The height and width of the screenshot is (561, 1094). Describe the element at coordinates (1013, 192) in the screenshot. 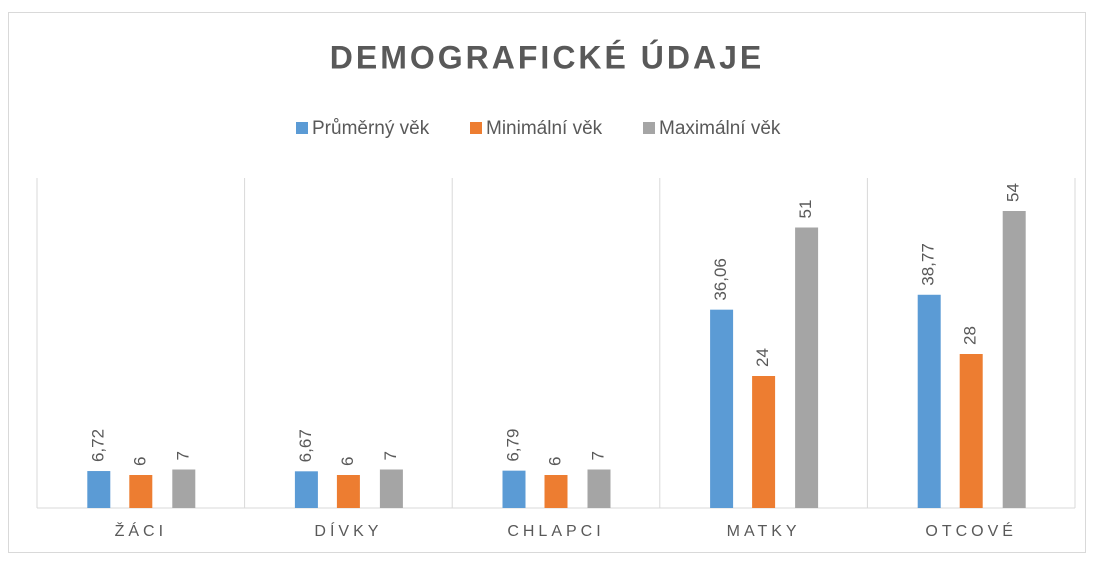

I see `data-label: 54` at that location.